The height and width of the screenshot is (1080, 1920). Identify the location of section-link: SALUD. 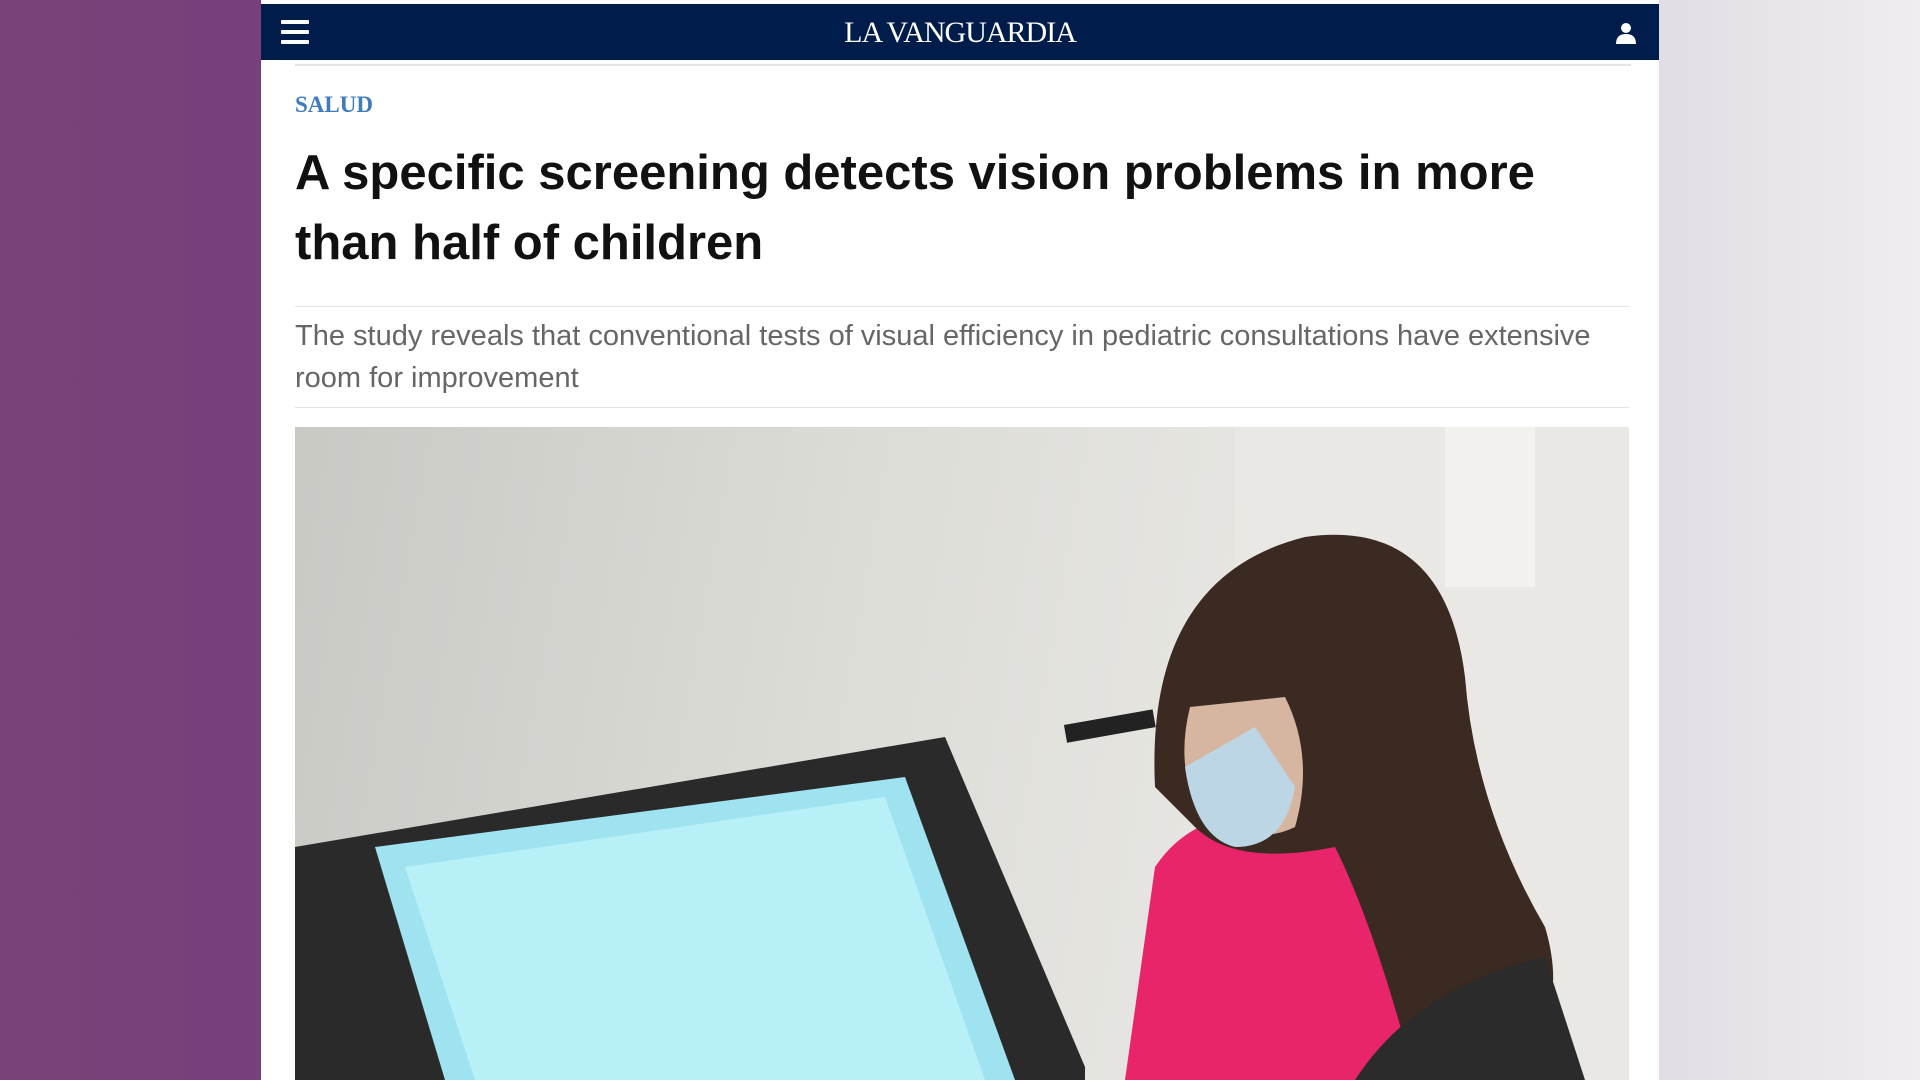
(334, 104).